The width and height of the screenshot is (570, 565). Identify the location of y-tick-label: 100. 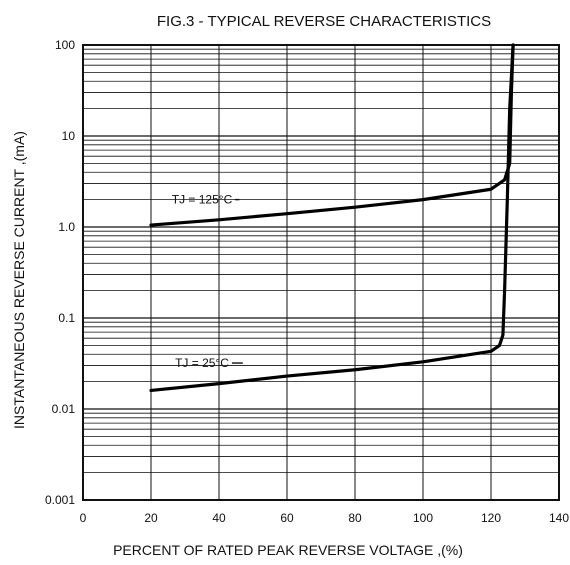
(65, 45).